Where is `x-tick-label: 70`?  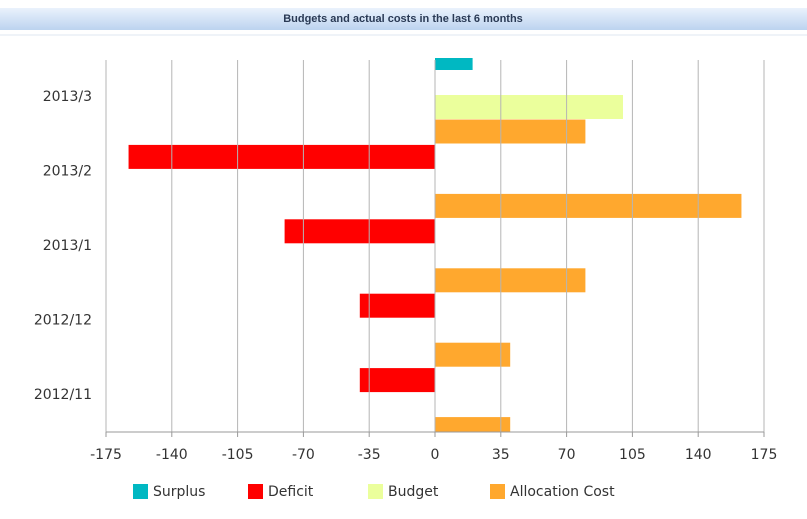
x-tick-label: 70 is located at coordinates (567, 455).